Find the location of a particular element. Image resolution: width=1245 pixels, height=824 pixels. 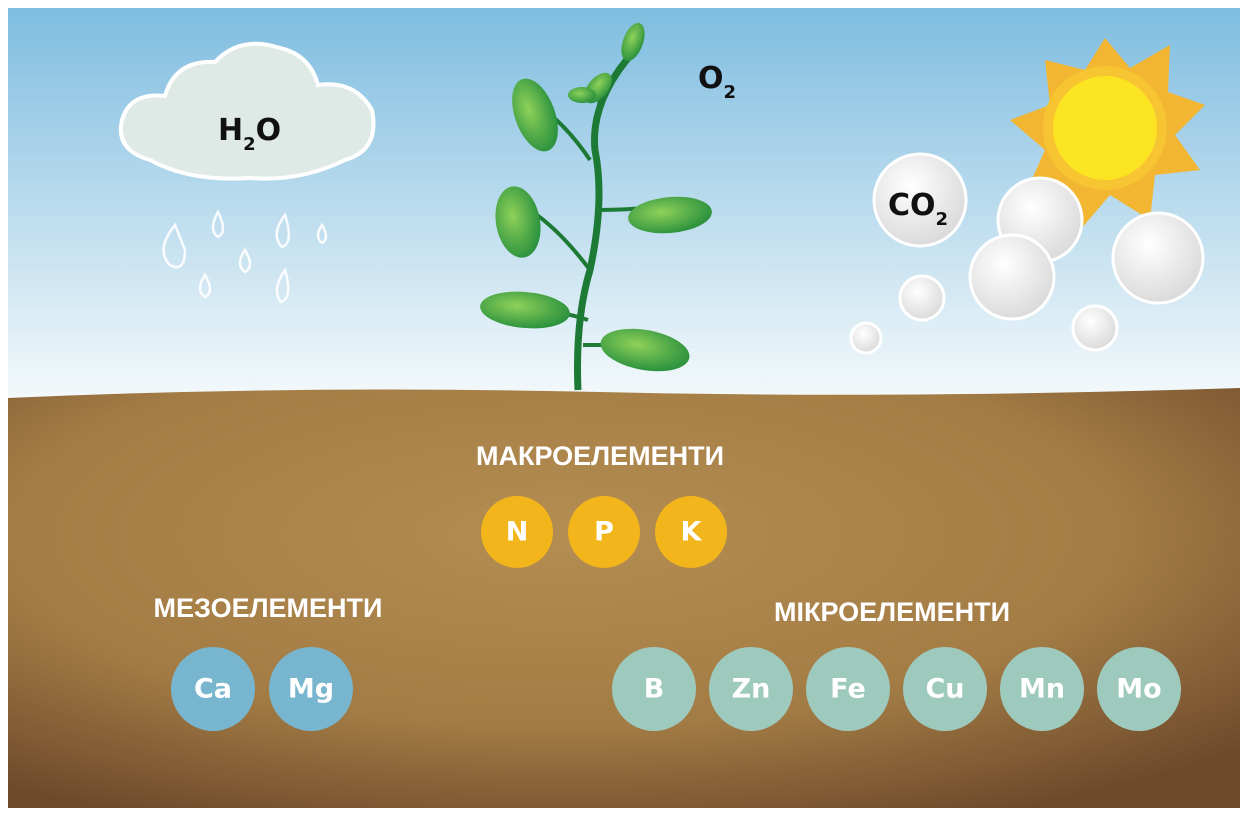

element-symbol: B is located at coordinates (654, 689).